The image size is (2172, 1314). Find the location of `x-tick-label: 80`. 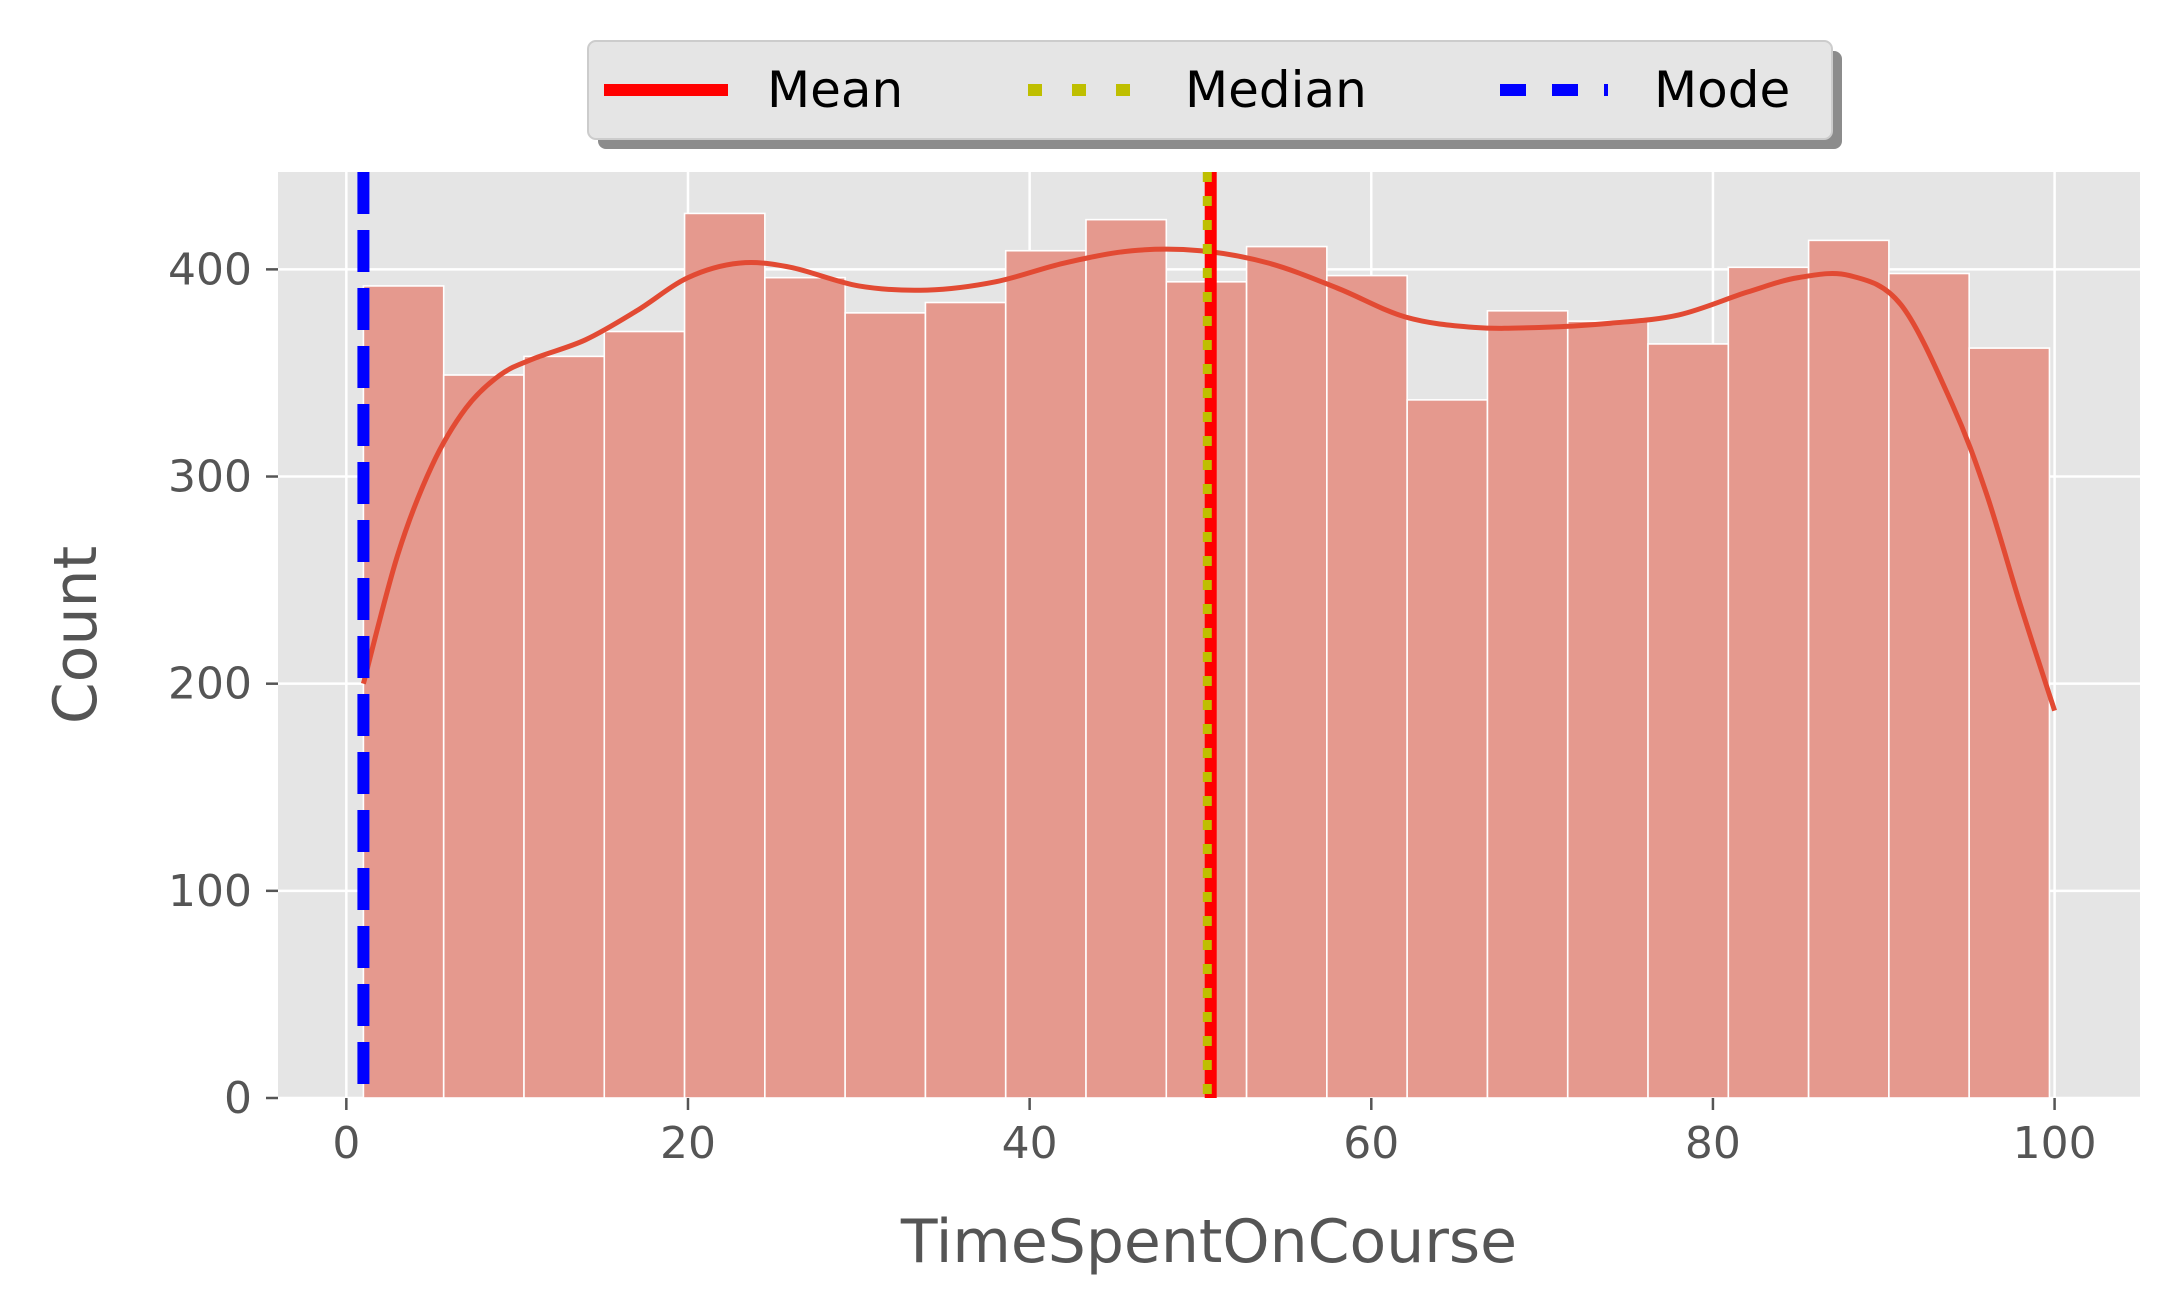

x-tick-label: 80 is located at coordinates (1713, 1143).